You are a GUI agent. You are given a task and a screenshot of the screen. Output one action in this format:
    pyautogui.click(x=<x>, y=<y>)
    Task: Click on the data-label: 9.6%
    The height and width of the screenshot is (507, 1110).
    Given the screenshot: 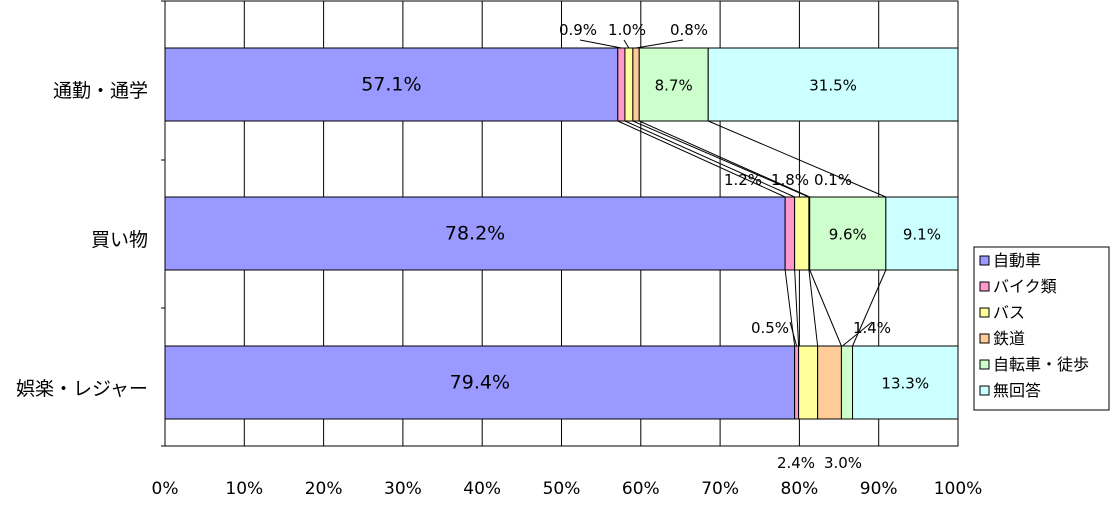 What is the action you would take?
    pyautogui.click(x=848, y=235)
    